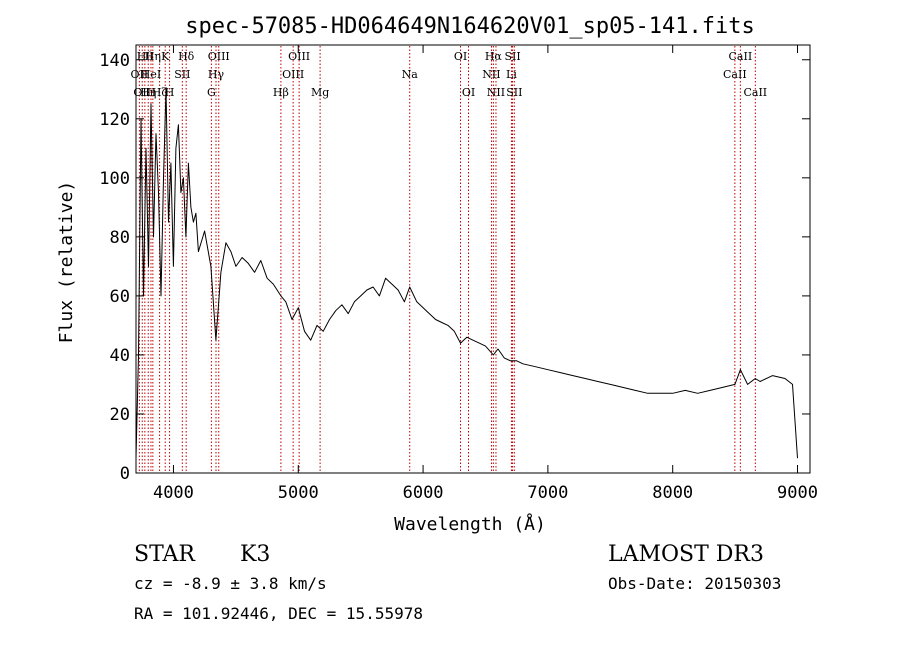 Image resolution: width=900 pixels, height=649 pixels. I want to click on emission-line-label: K, so click(165, 56).